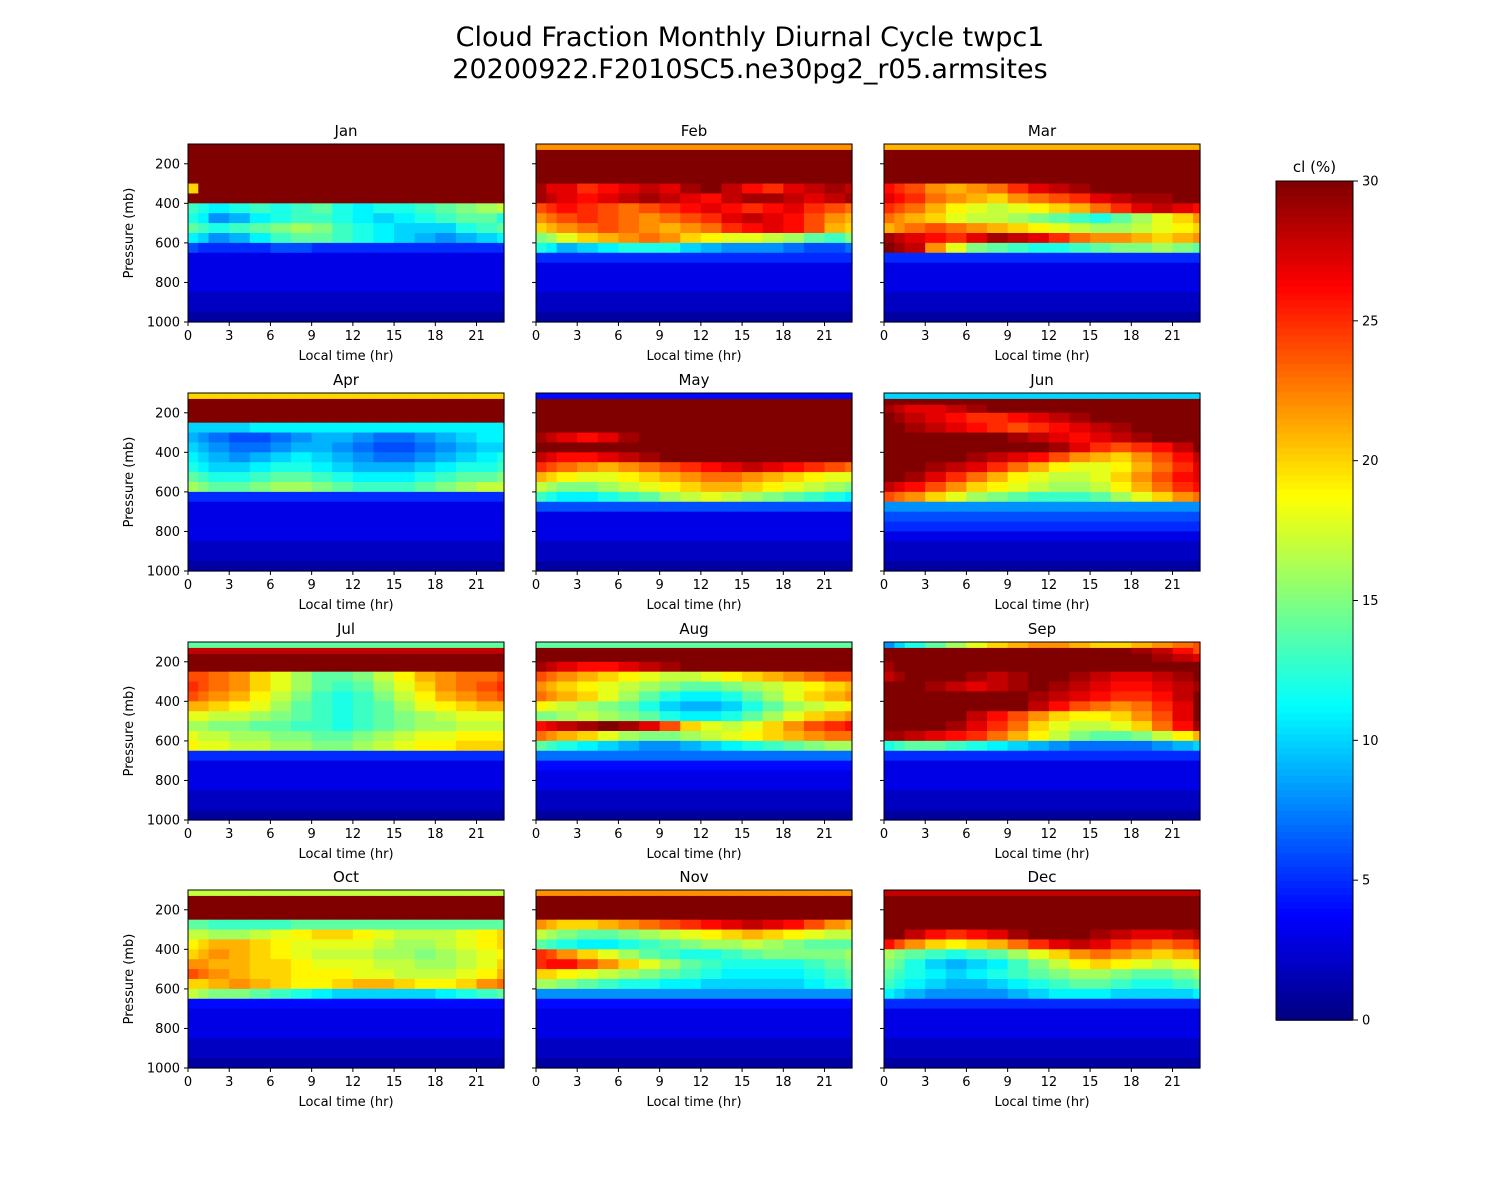  What do you see at coordinates (1314, 730) in the screenshot?
I see `colorbar-step` at bounding box center [1314, 730].